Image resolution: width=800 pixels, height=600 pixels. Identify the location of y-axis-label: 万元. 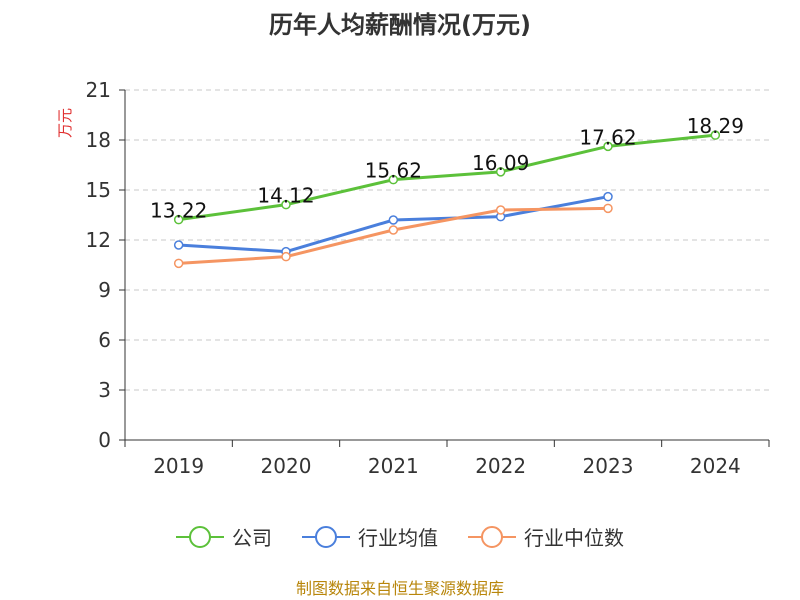
(65, 123).